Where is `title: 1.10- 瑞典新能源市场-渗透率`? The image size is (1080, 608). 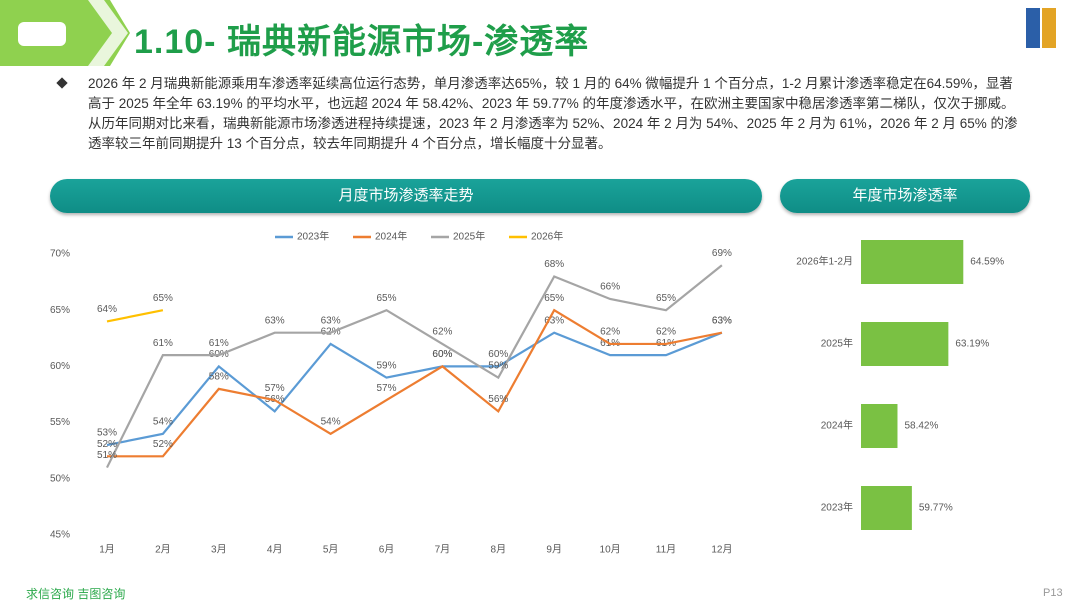 title: 1.10- 瑞典新能源市场-渗透率 is located at coordinates (362, 42).